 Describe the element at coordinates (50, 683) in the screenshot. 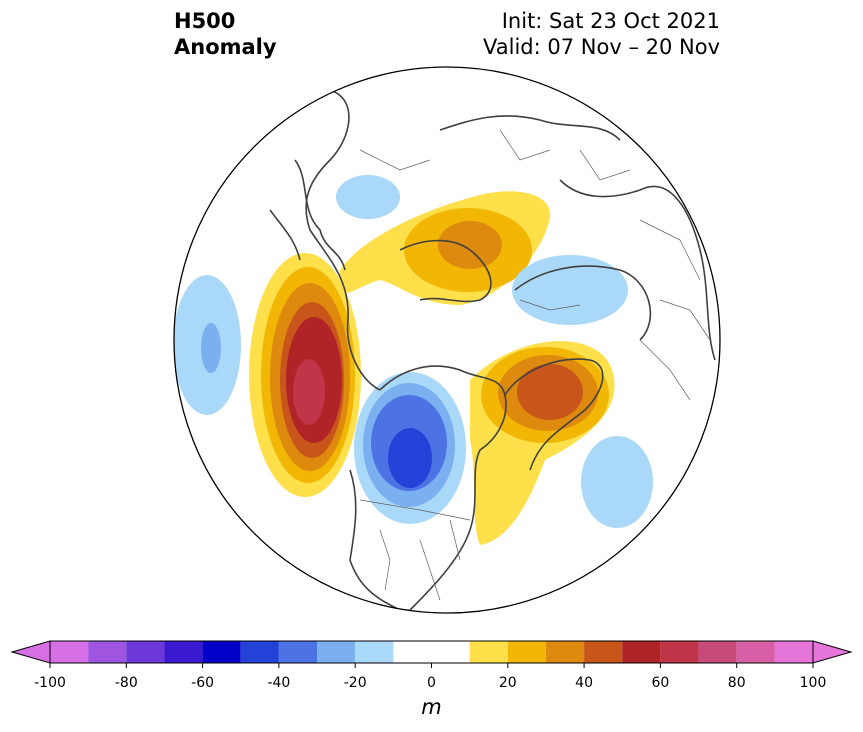

I see `colorbar-tick-label: -100` at that location.